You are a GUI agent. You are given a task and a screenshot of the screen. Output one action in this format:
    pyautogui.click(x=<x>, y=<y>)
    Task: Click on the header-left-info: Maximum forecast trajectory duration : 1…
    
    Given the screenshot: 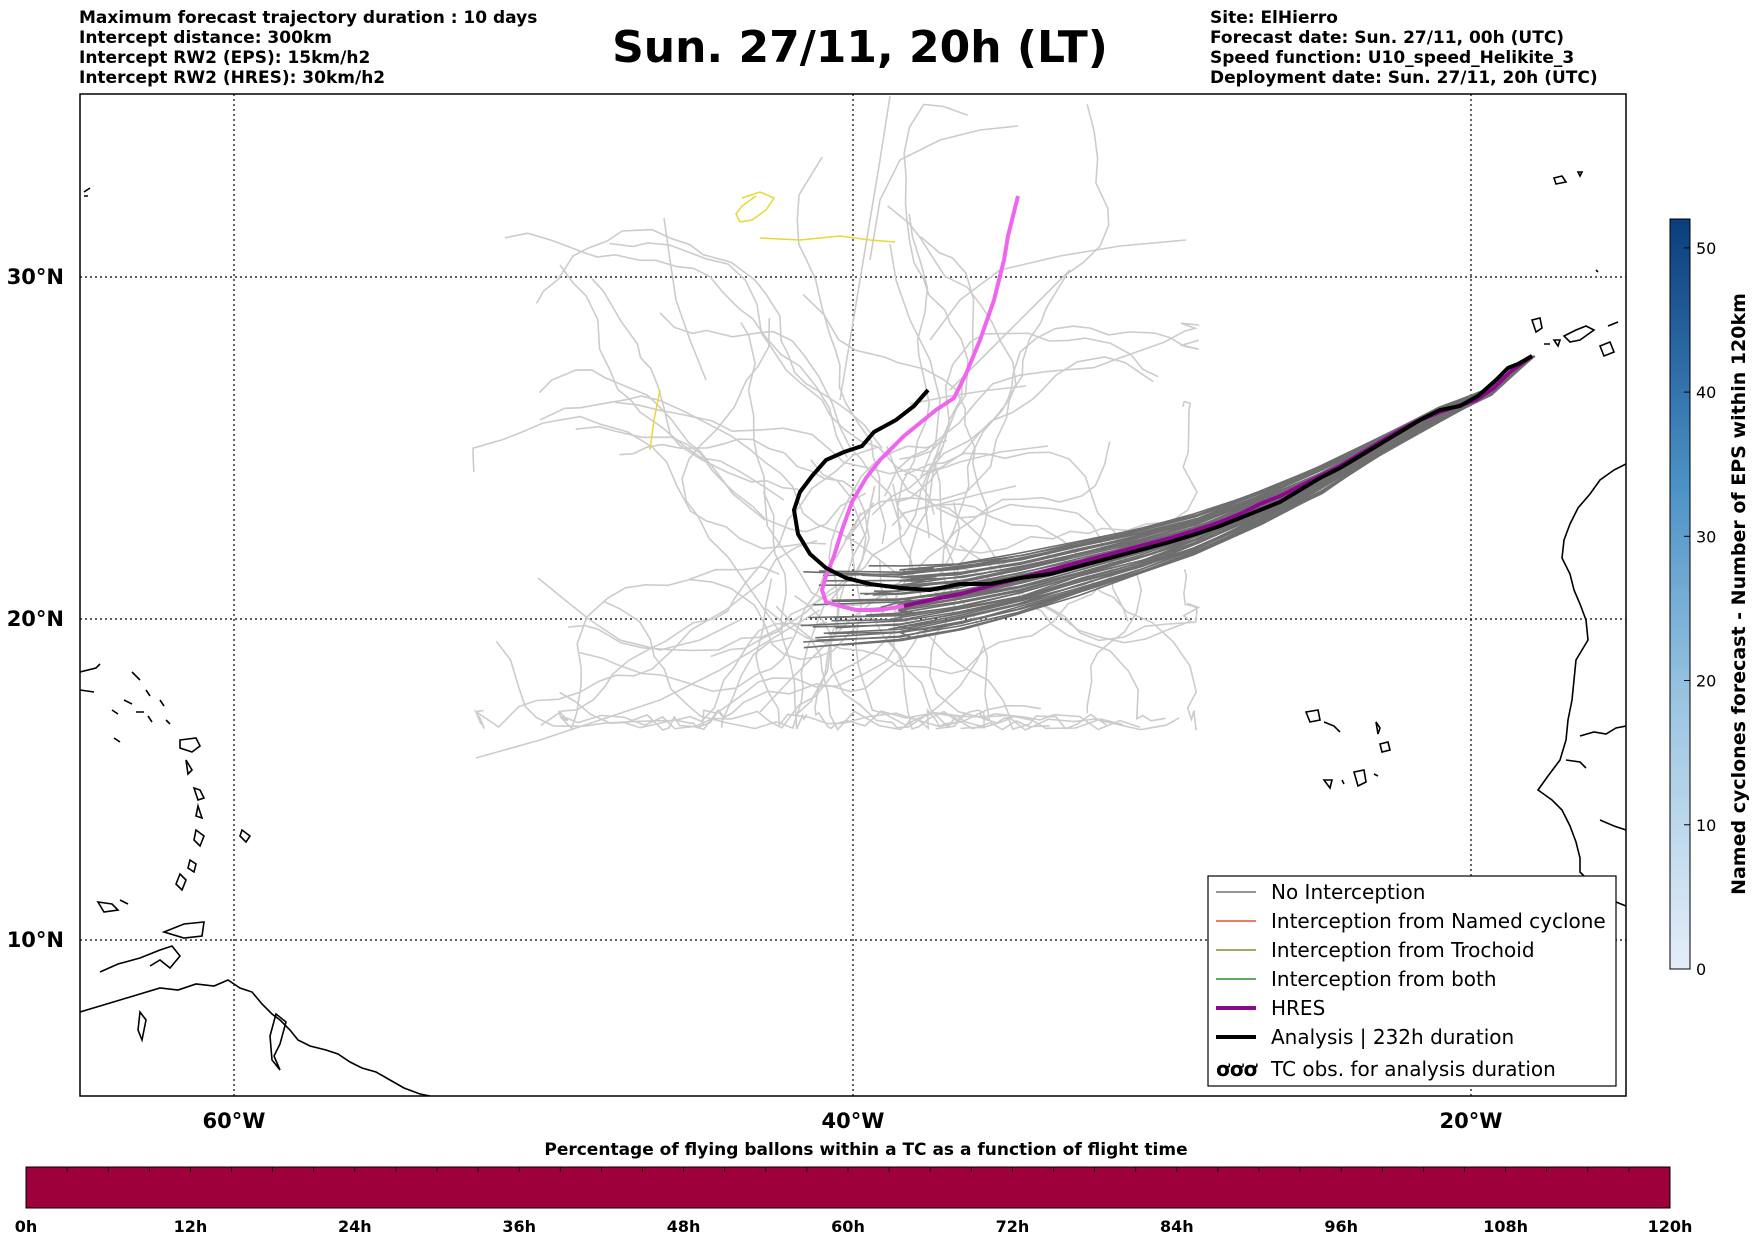 What is the action you would take?
    pyautogui.click(x=308, y=48)
    